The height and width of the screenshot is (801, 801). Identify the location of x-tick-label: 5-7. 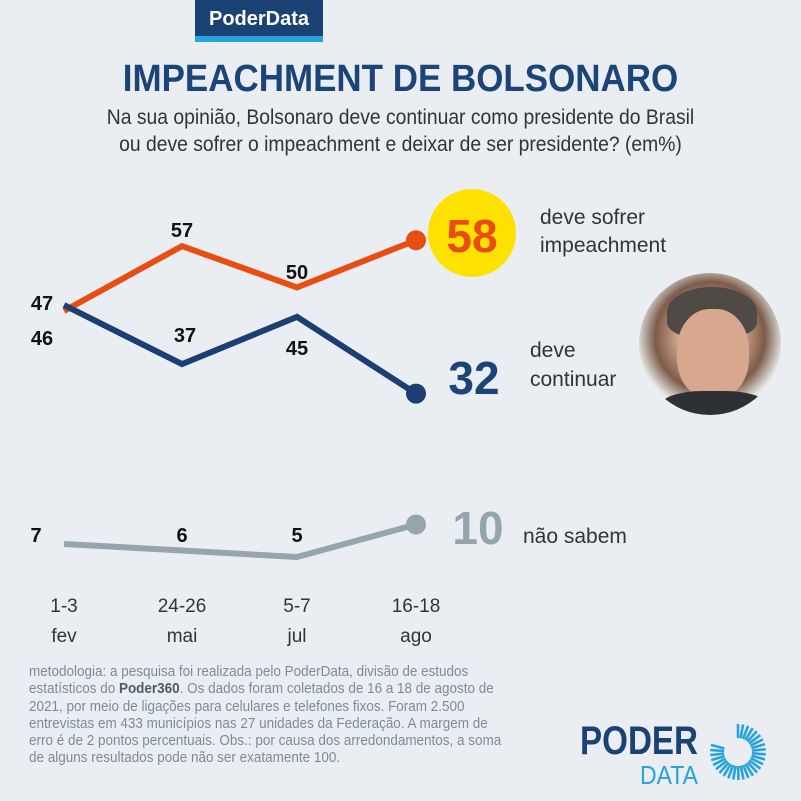
(296, 606).